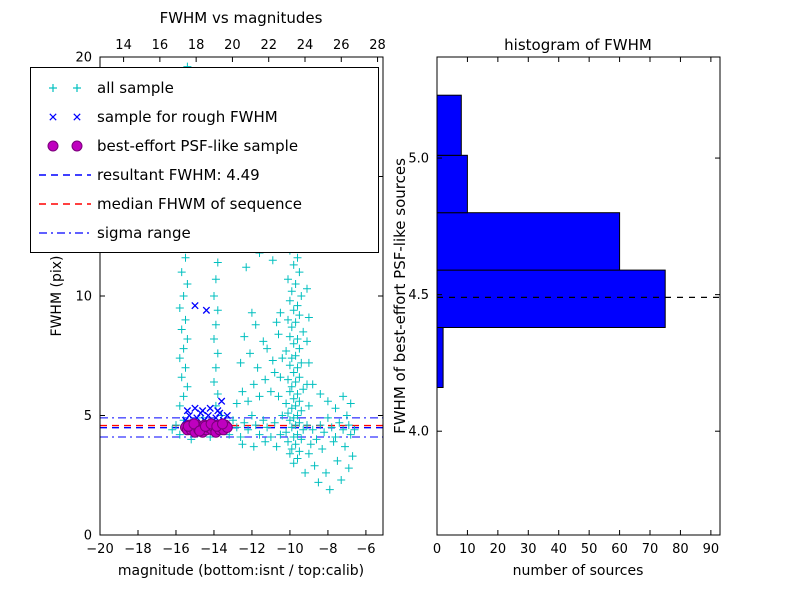 The width and height of the screenshot is (800, 600). I want to click on legend-item-psf-like-sample: best-effort PSF-like sample, so click(204, 145).